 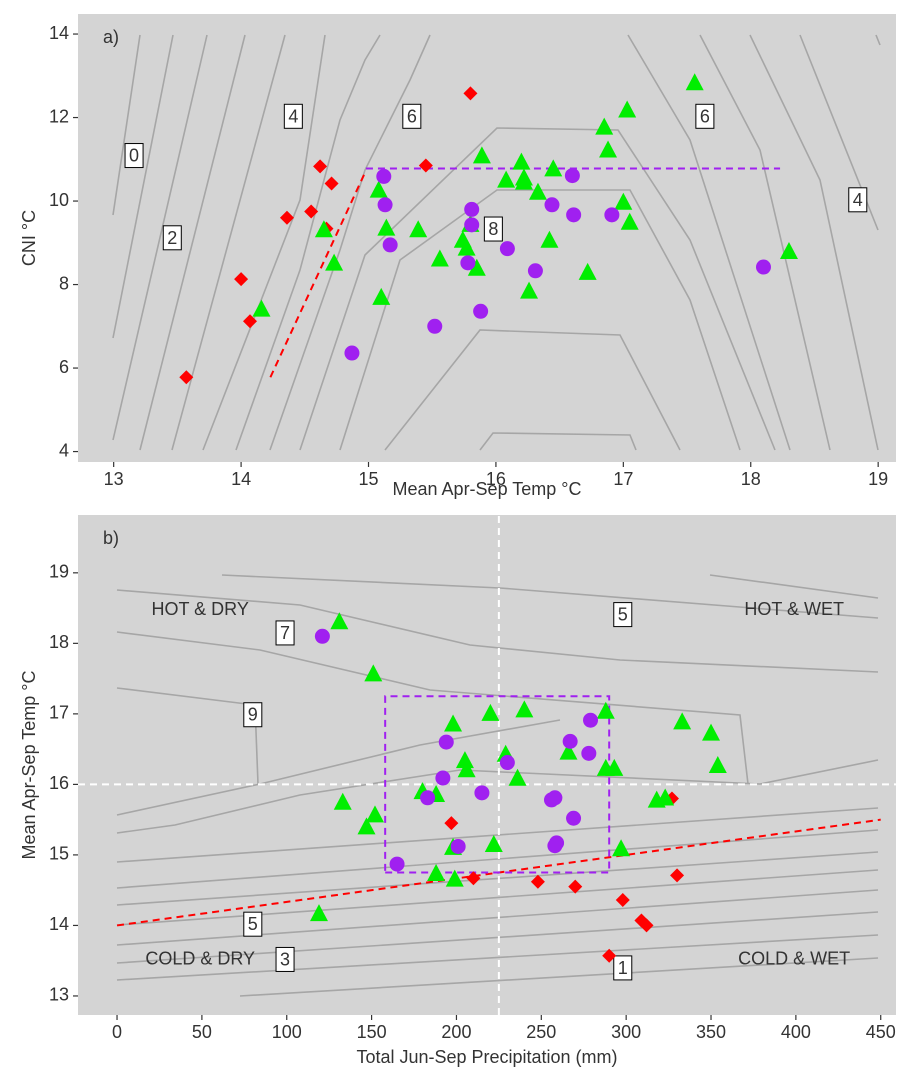 I want to click on panel-label: b), so click(x=111, y=538).